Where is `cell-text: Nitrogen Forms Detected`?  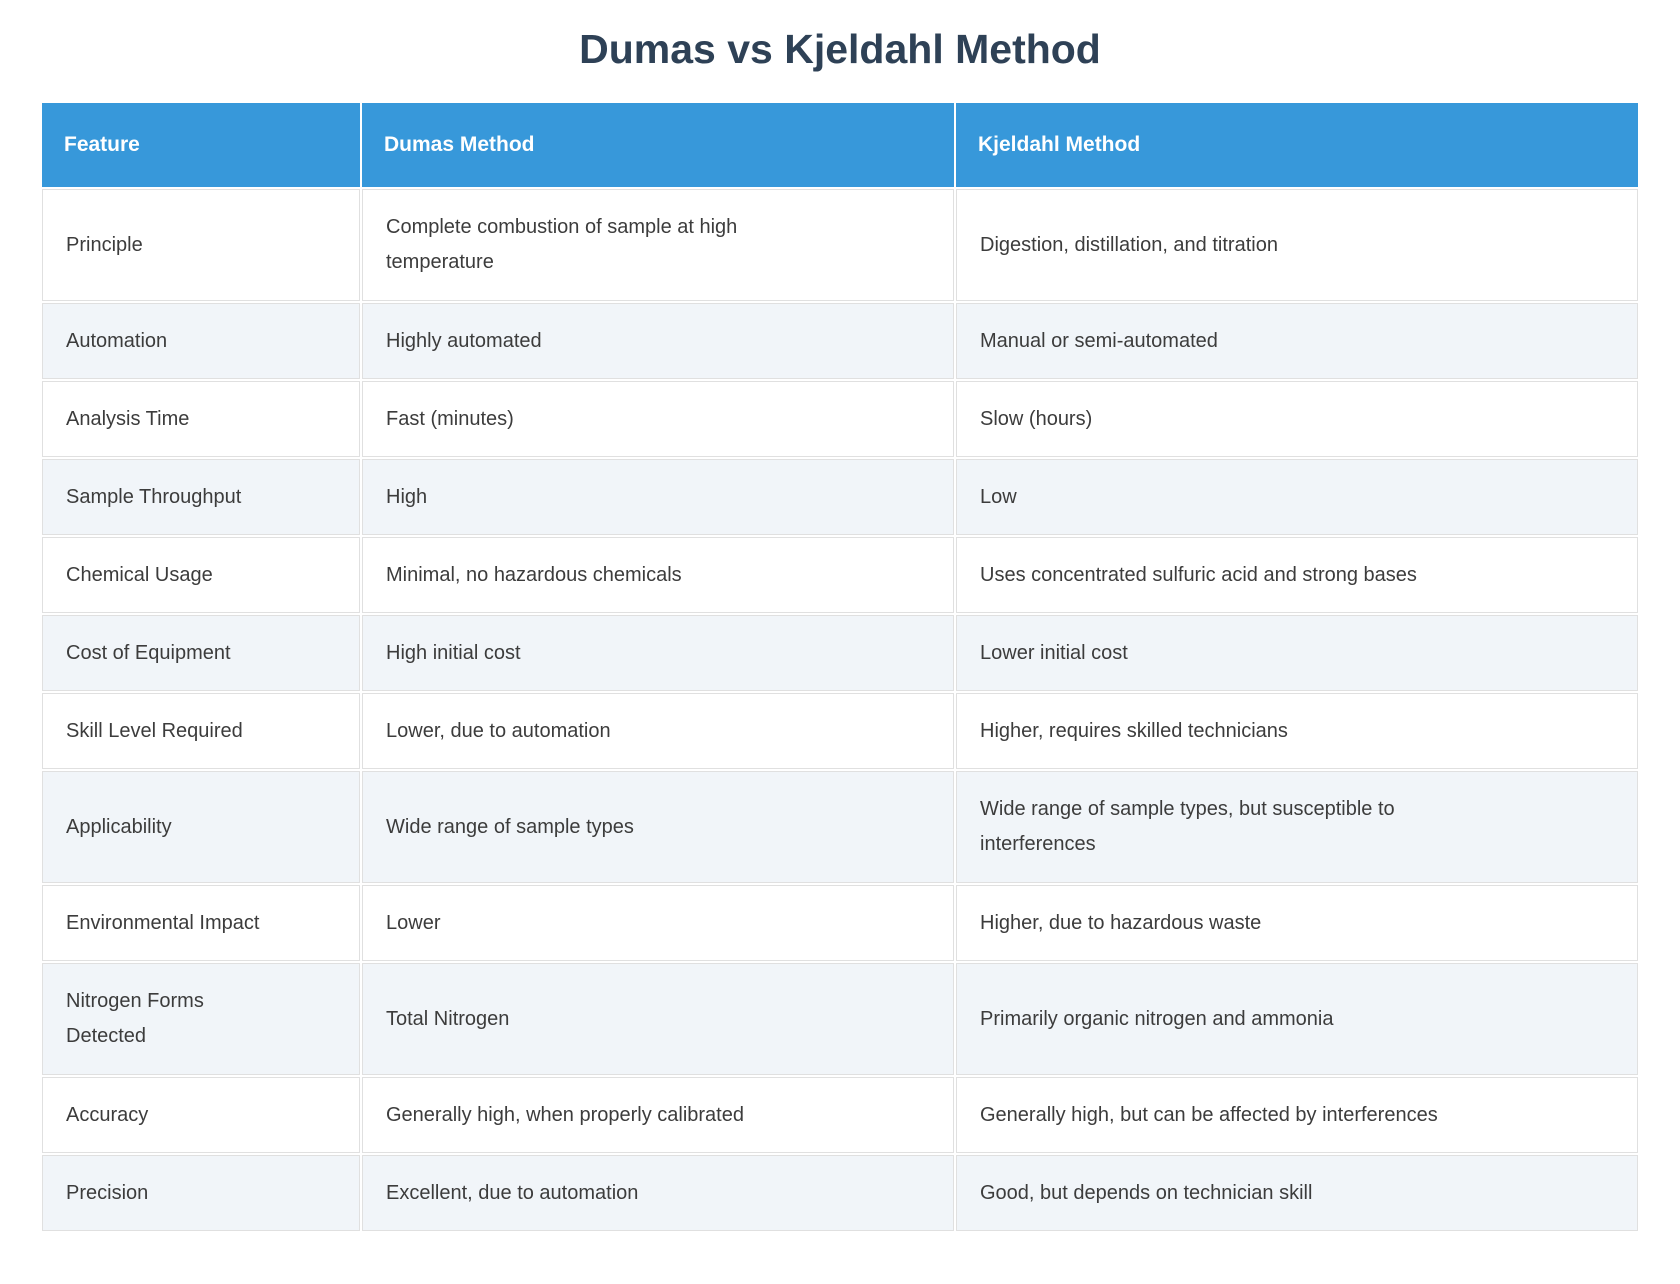
cell-text: Nitrogen Forms Detected is located at coordinates (135, 1018).